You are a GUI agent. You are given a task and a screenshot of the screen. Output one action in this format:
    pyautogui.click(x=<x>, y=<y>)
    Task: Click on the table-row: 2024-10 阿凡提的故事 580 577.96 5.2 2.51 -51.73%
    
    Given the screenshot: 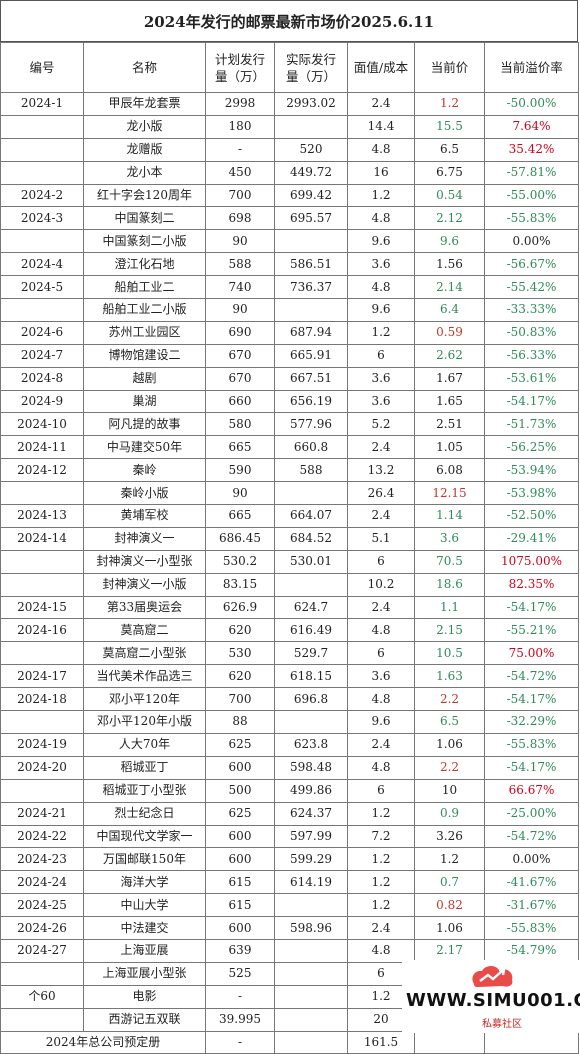 What is the action you would take?
    pyautogui.click(x=289, y=424)
    